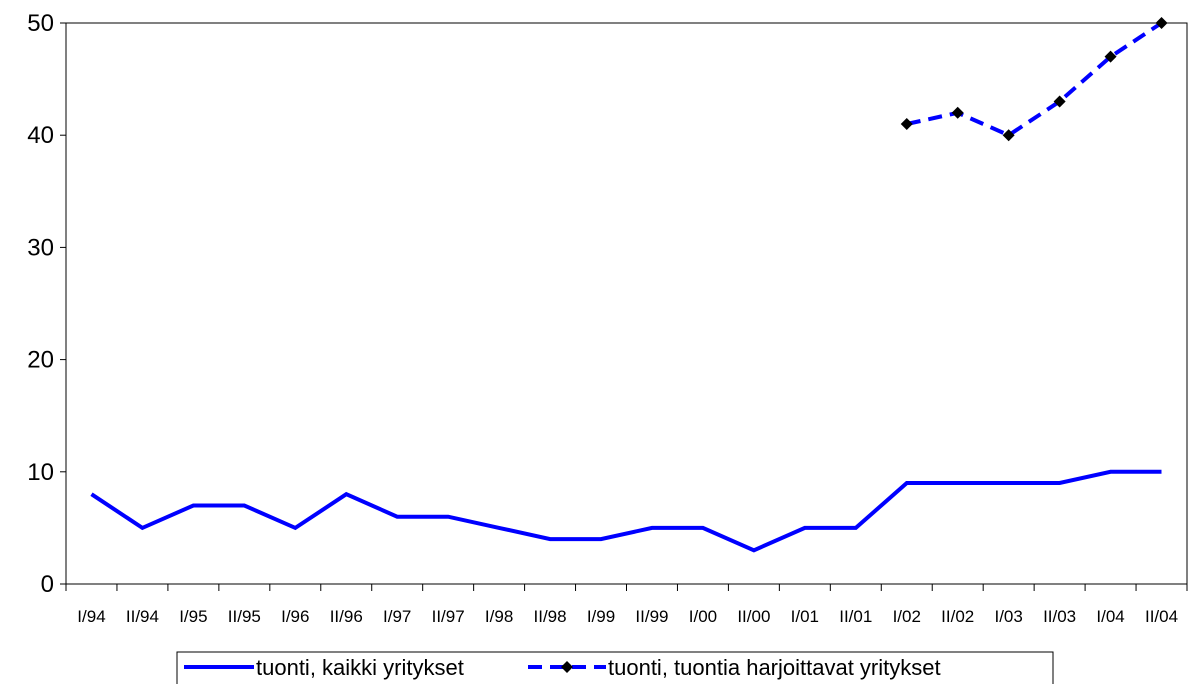  Describe the element at coordinates (40, 247) in the screenshot. I see `y-tick-label: 30` at that location.